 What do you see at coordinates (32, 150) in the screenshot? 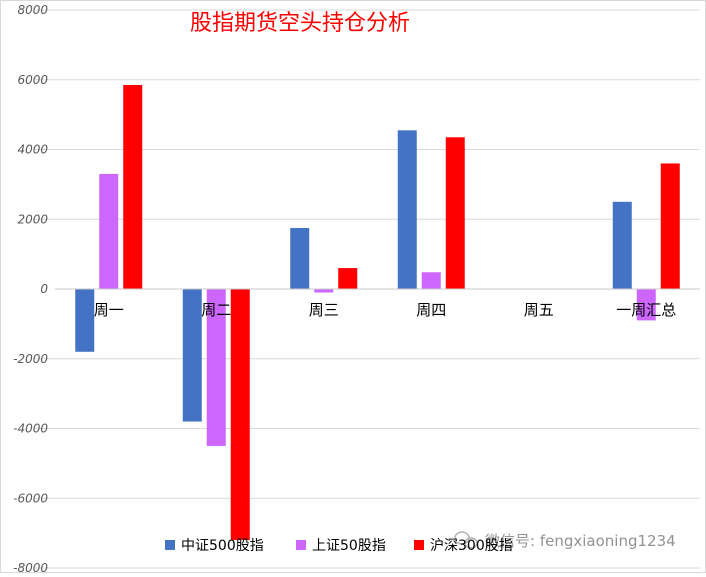
I see `y-tick-label: 4000` at bounding box center [32, 150].